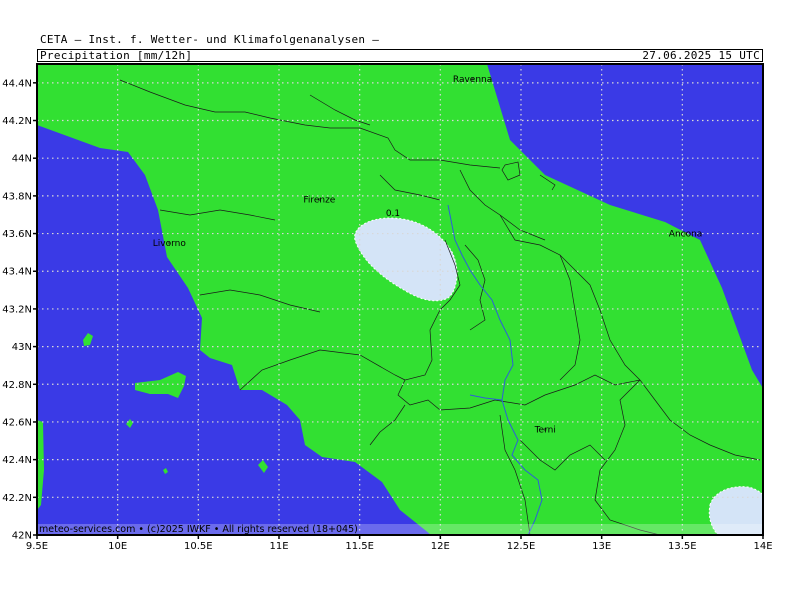 This screenshot has height=600, width=800. I want to click on y-tick-label: 42.6N, so click(17, 422).